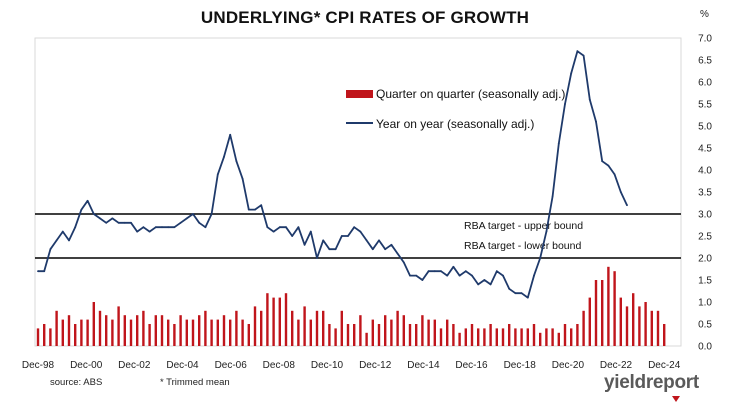 The width and height of the screenshot is (730, 404). What do you see at coordinates (705, 259) in the screenshot?
I see `y-tick-label: 2.0` at bounding box center [705, 259].